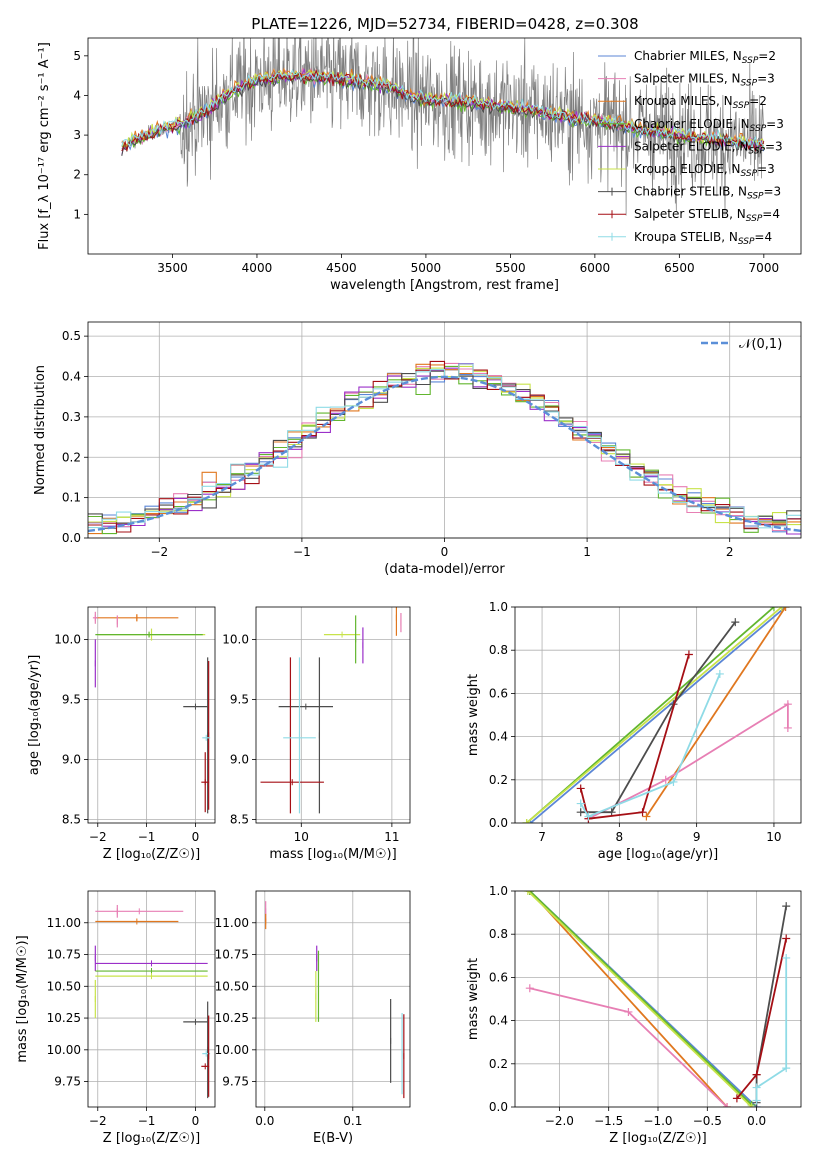 The height and width of the screenshot is (1170, 819). I want to click on x-axis-label: wavelength [Angstrom, rest frame], so click(444, 285).